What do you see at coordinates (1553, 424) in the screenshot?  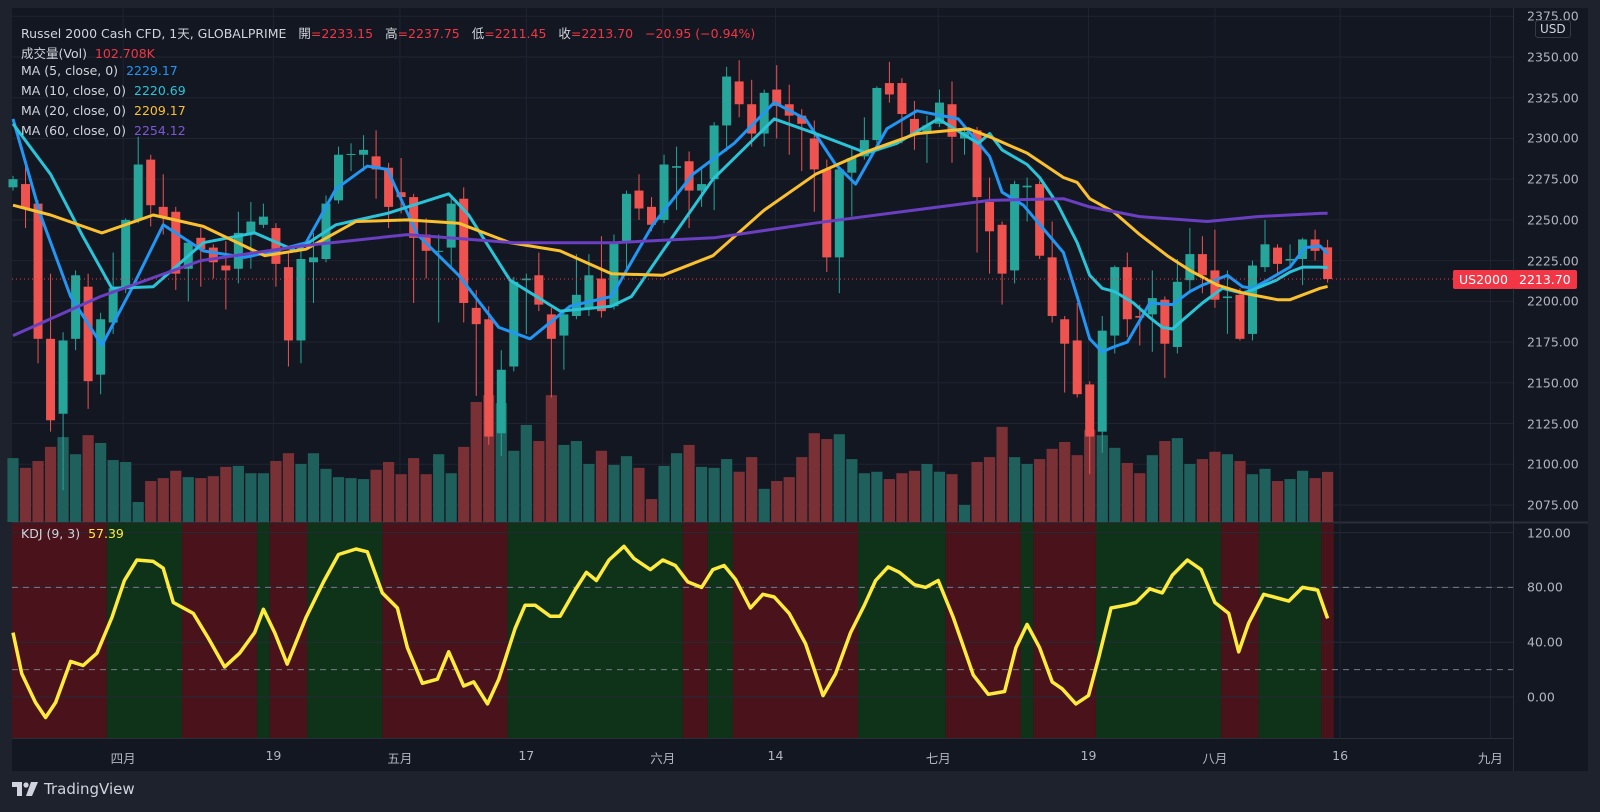 I see `price-tick-label: 2125.00` at bounding box center [1553, 424].